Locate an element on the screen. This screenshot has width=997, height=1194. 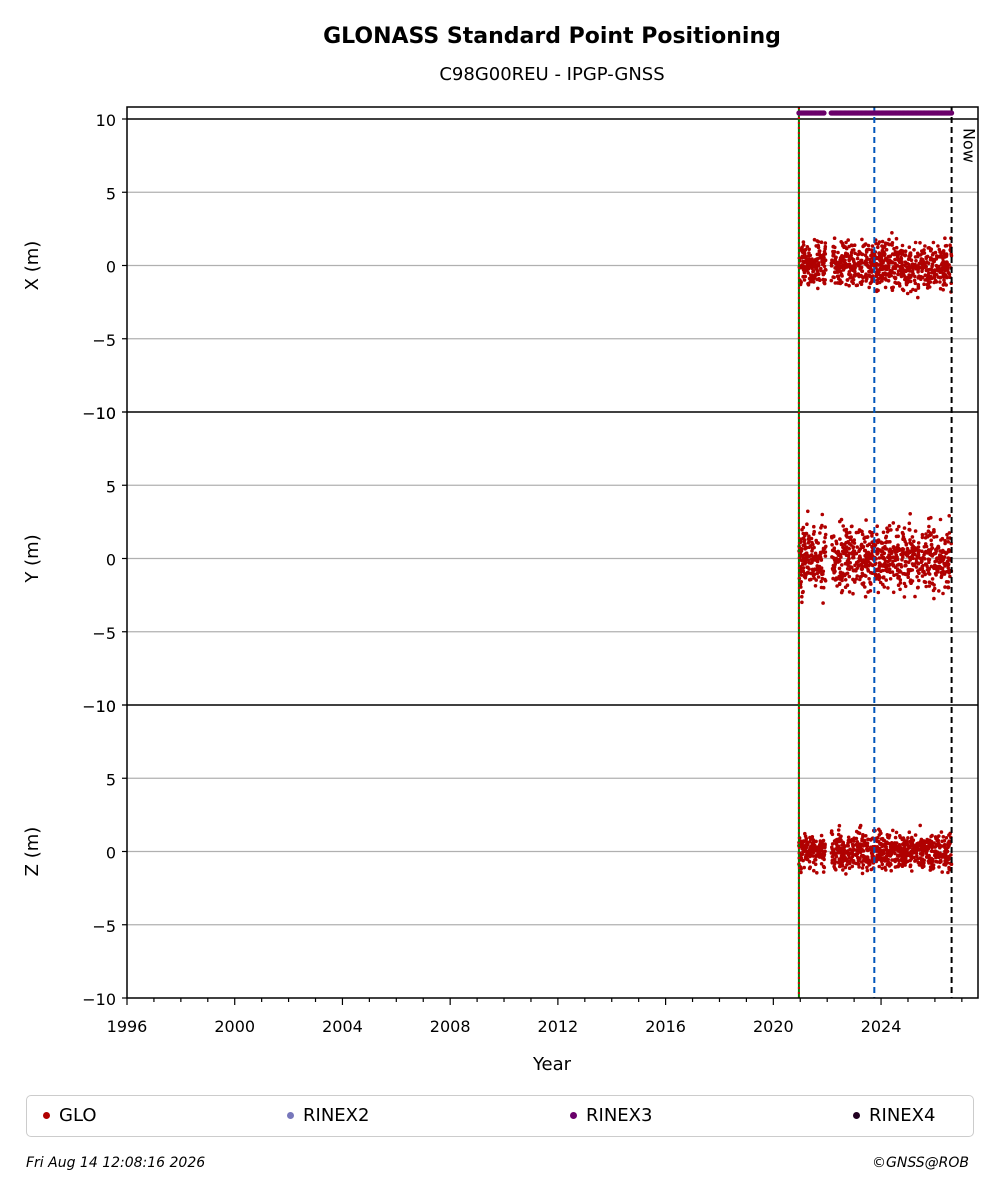
legend-marker-rinex2 is located at coordinates (290, 1115).